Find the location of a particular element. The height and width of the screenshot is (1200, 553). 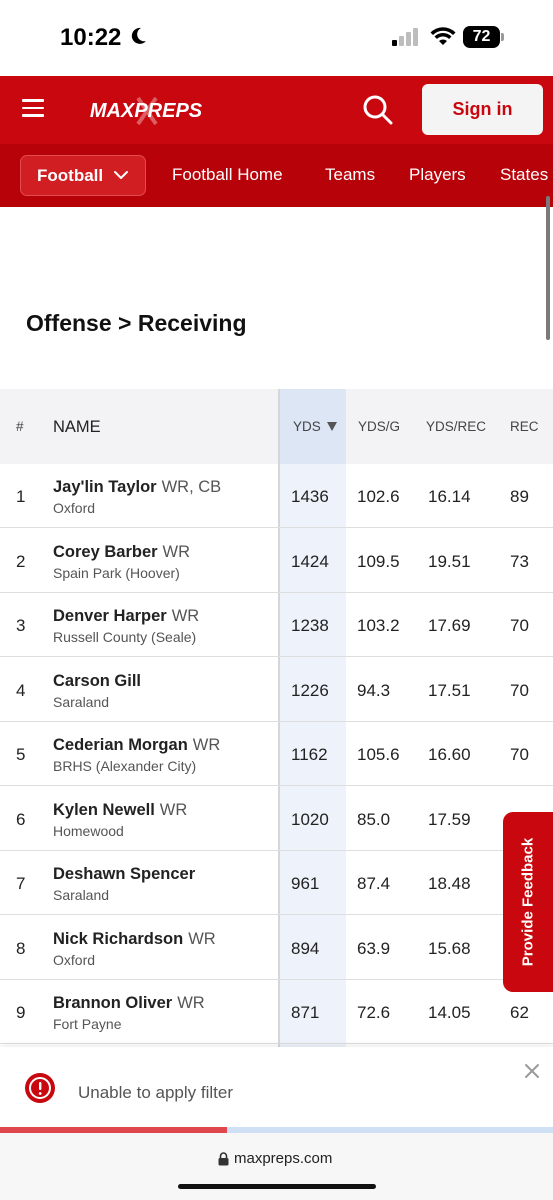

player-name: Nick Richardson WR is located at coordinates (134, 939).